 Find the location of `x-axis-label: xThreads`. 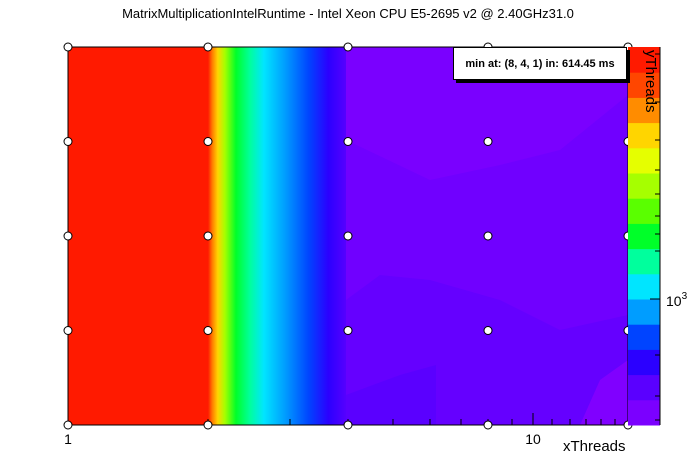

x-axis-label: xThreads is located at coordinates (594, 446).